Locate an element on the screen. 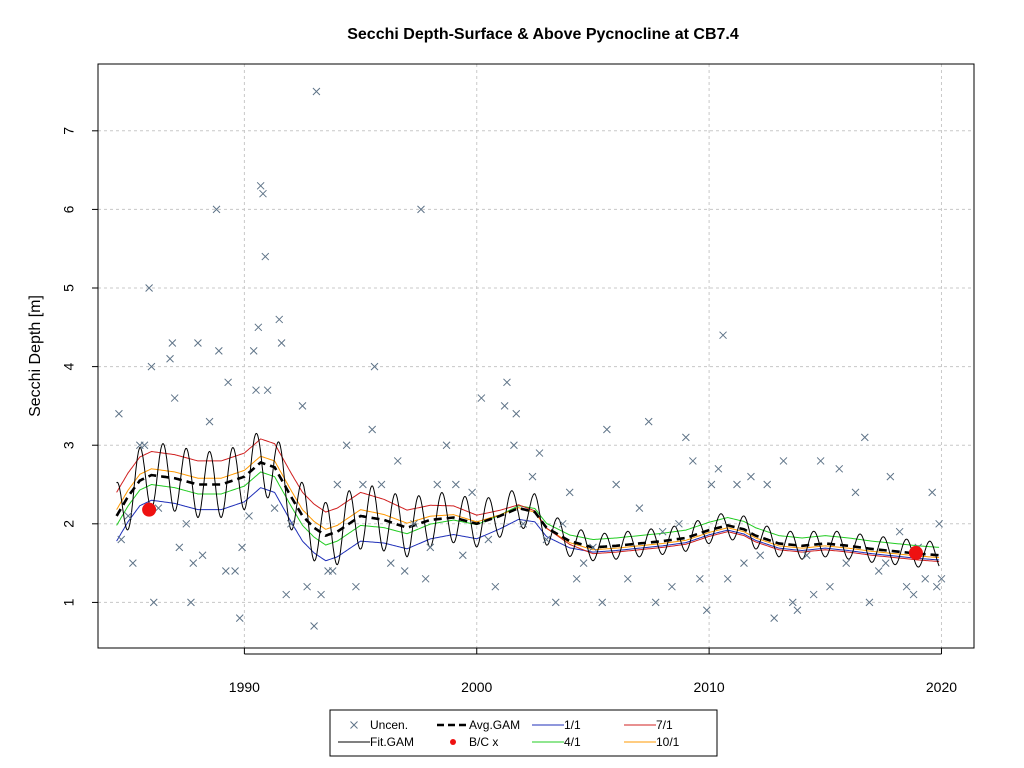  x-tick-label: 2000 is located at coordinates (476, 687).